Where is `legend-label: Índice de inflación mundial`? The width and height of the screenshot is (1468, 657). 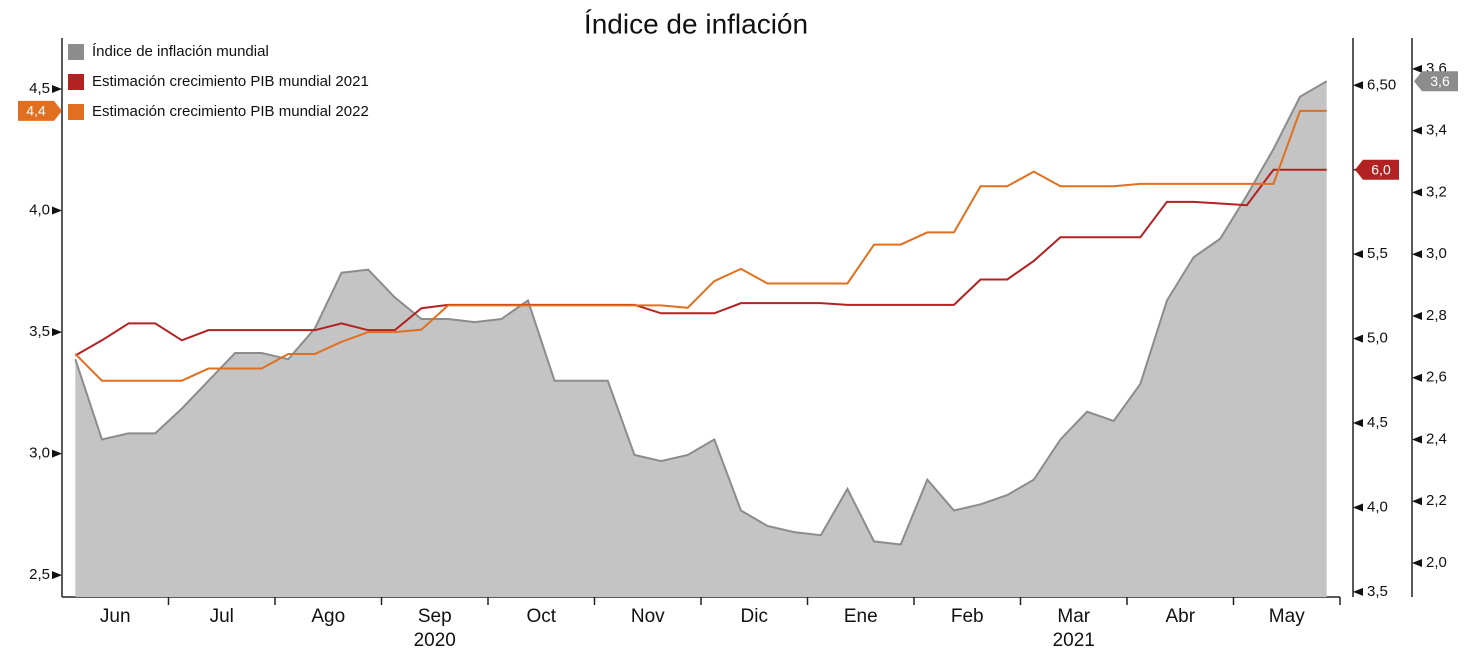 legend-label: Índice de inflación mundial is located at coordinates (180, 51).